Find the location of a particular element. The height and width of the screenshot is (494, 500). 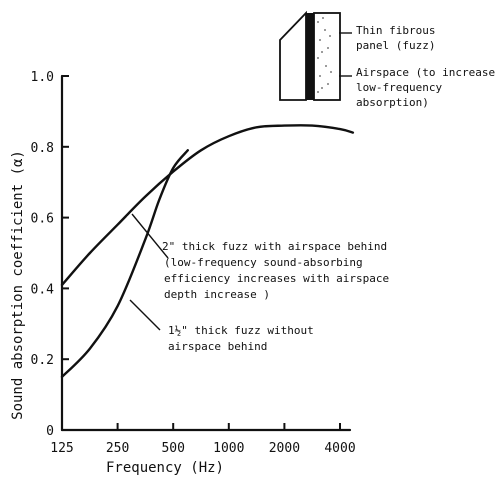

annotation-with-airspace-line-2: (low-frequency sound-absorbing is located at coordinates (263, 262).